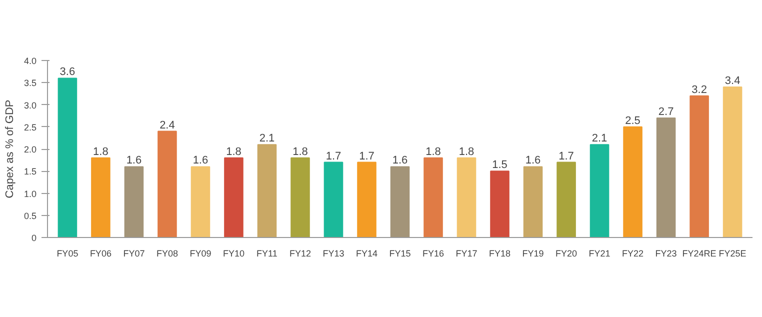 The image size is (762, 317). What do you see at coordinates (367, 253) in the screenshot?
I see `x-tick-label: FY14` at bounding box center [367, 253].